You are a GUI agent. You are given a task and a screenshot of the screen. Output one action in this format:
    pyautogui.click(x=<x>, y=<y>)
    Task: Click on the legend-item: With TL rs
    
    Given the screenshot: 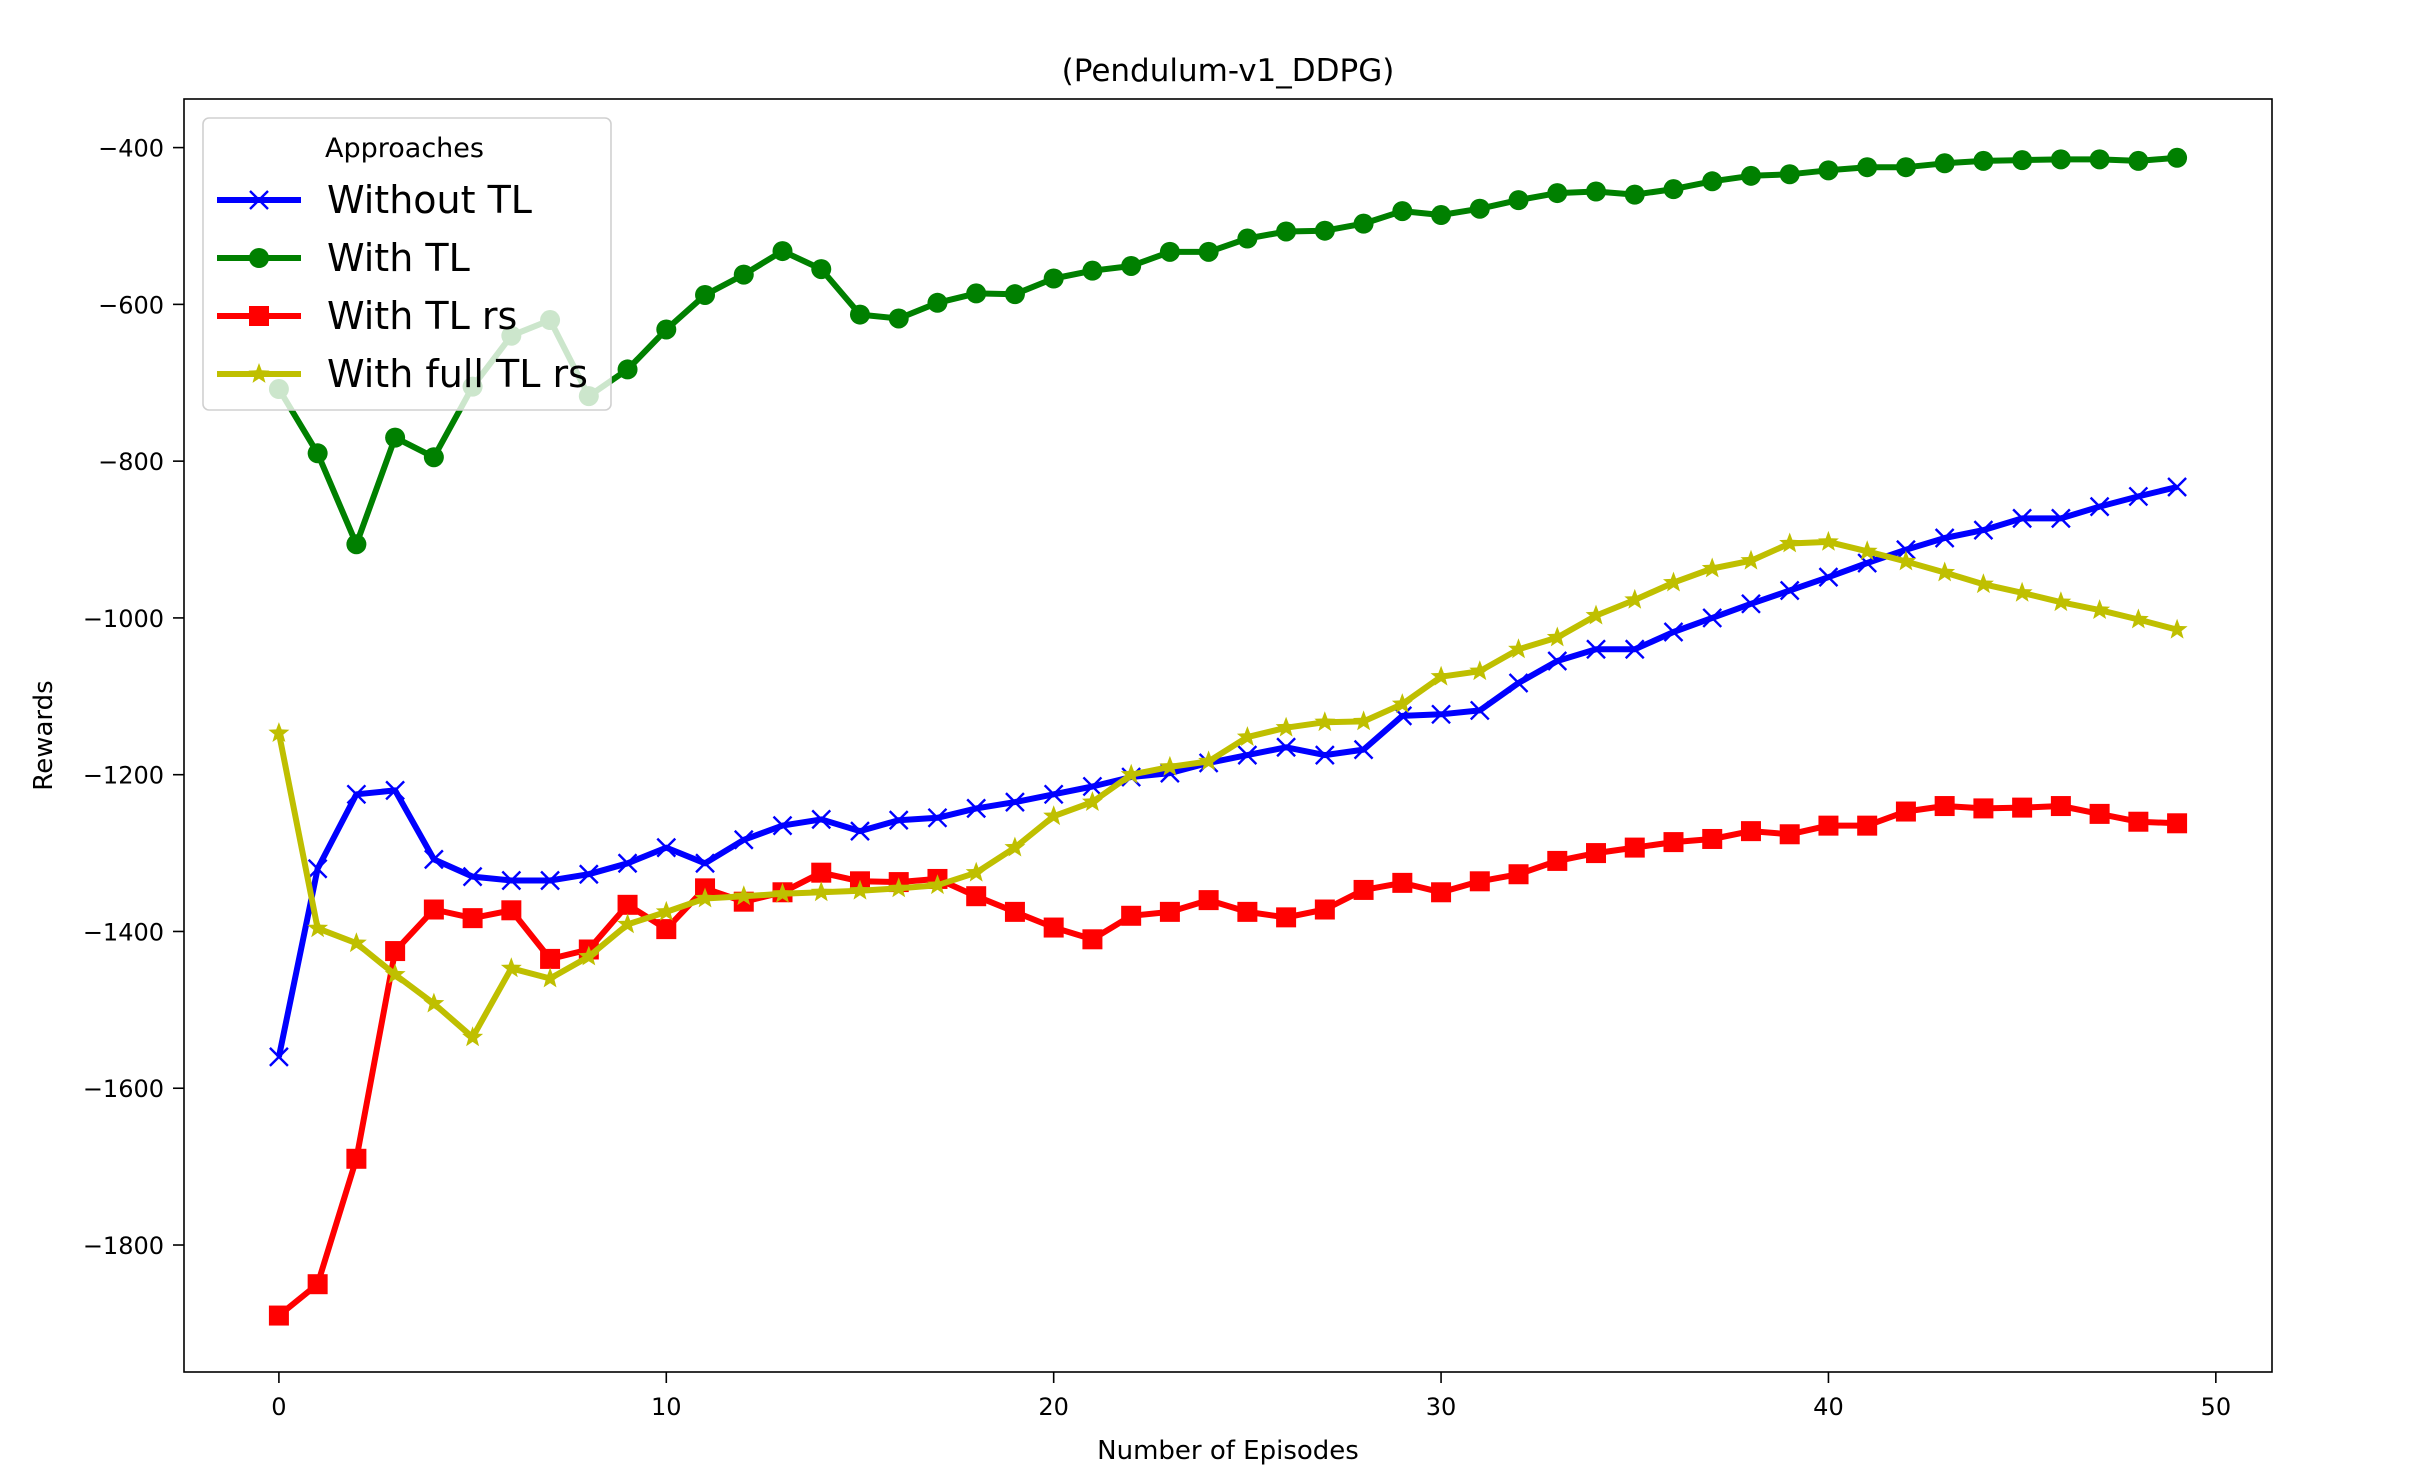 What is the action you would take?
    pyautogui.click(x=367, y=316)
    